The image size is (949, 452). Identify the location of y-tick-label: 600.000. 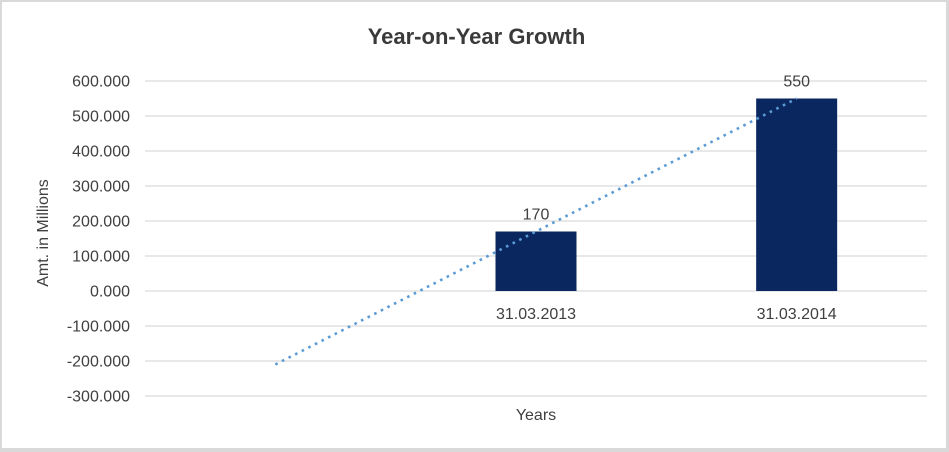
(101, 82).